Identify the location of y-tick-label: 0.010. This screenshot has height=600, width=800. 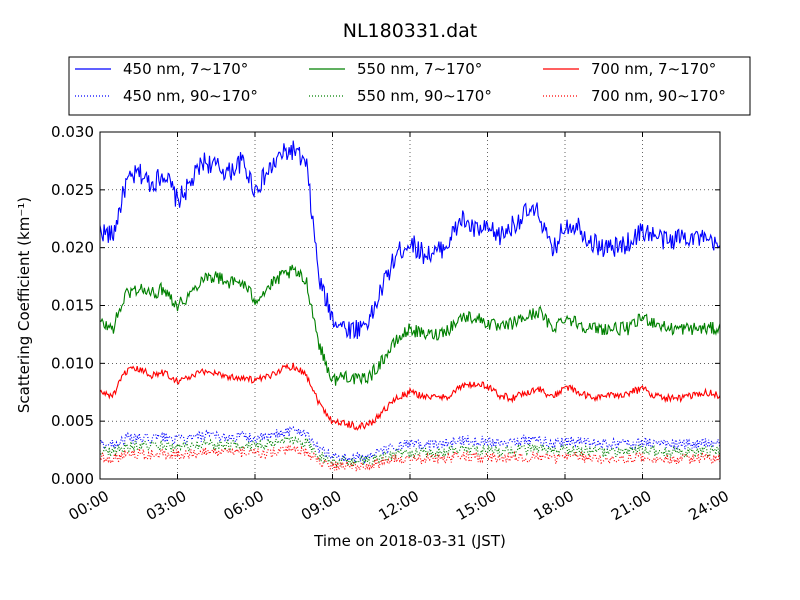
(72, 363).